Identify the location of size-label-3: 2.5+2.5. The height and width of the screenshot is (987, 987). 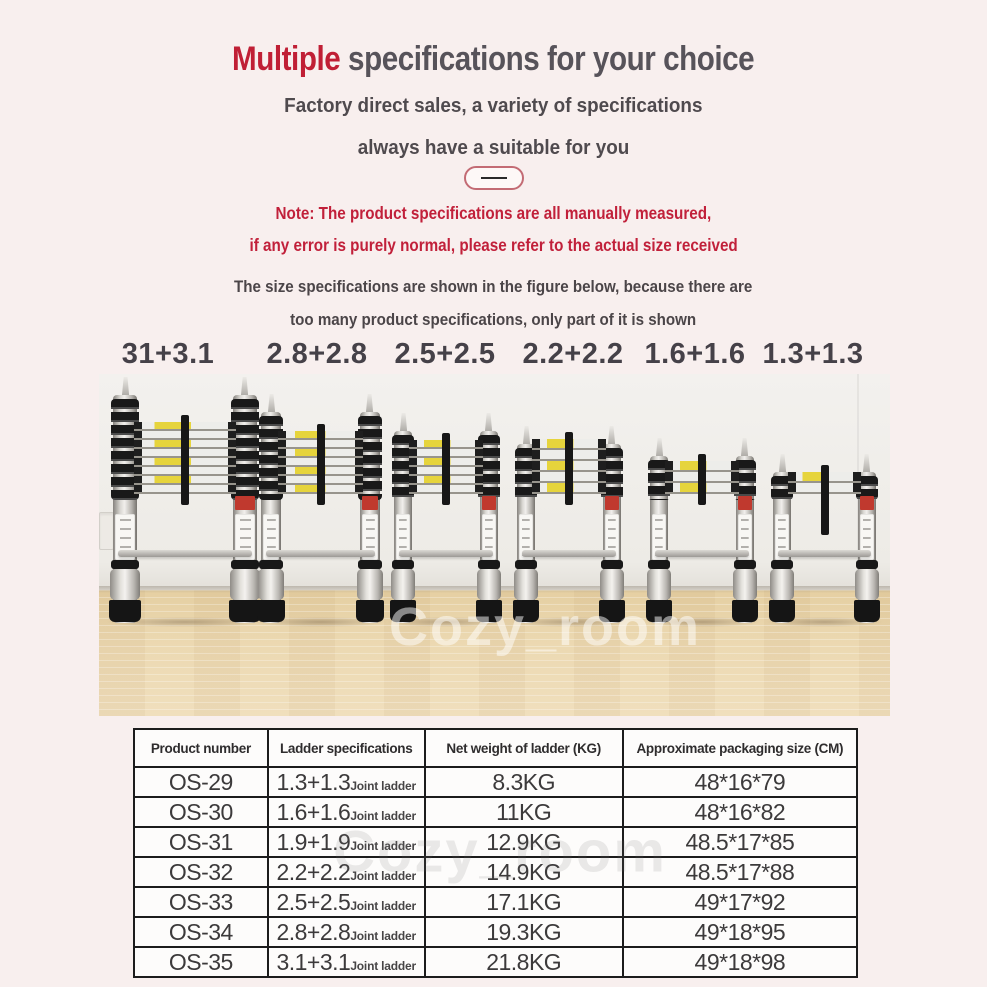
(445, 354).